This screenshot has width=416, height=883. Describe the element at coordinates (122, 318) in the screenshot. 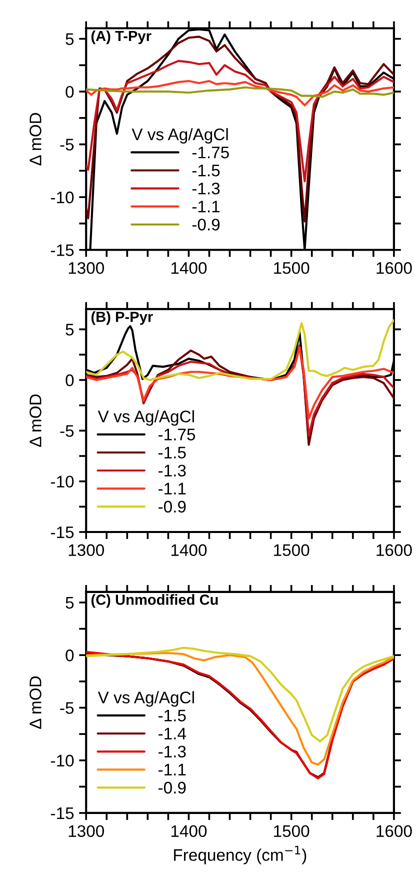

I see `chart-title: (B) P-Pyr` at that location.